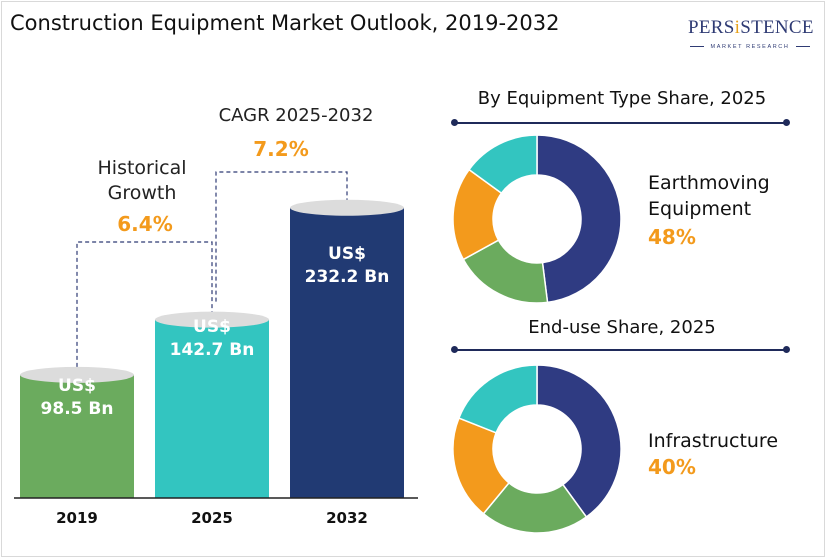  I want to click on bar-value-text-2032: US$ 232.2 Bn, so click(347, 265).